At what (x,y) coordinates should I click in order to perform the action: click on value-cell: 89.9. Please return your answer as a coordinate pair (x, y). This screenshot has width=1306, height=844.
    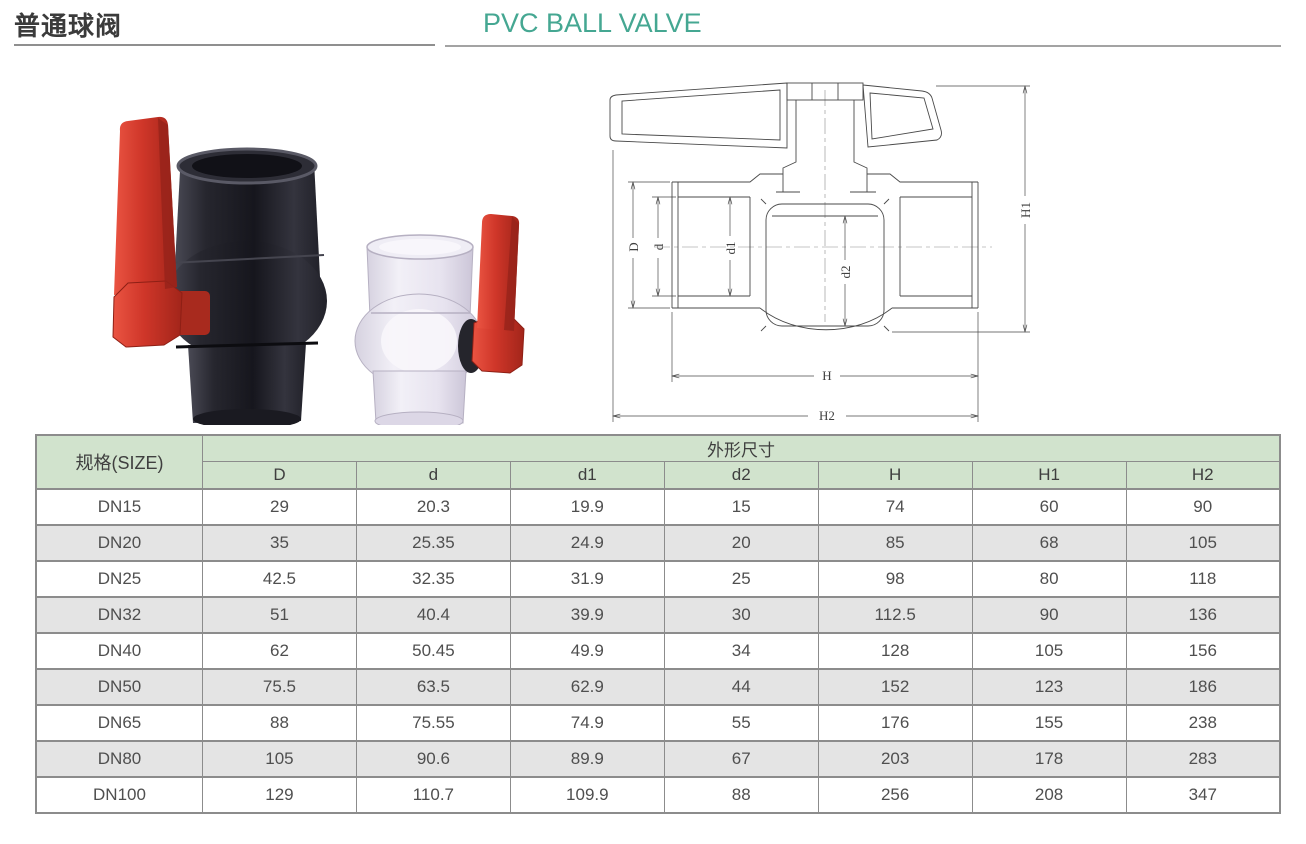
    Looking at the image, I should click on (587, 758).